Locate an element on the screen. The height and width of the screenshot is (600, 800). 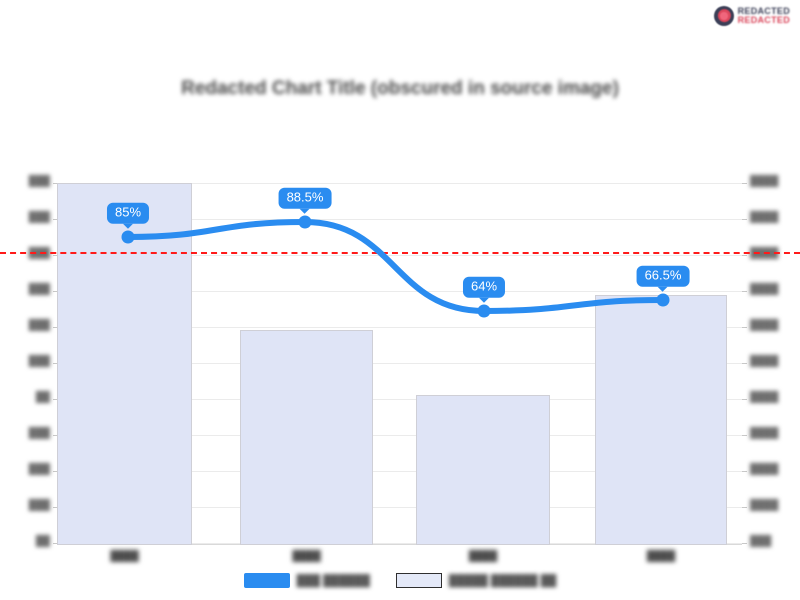
logo-line-1: REDACTED is located at coordinates (763, 10).